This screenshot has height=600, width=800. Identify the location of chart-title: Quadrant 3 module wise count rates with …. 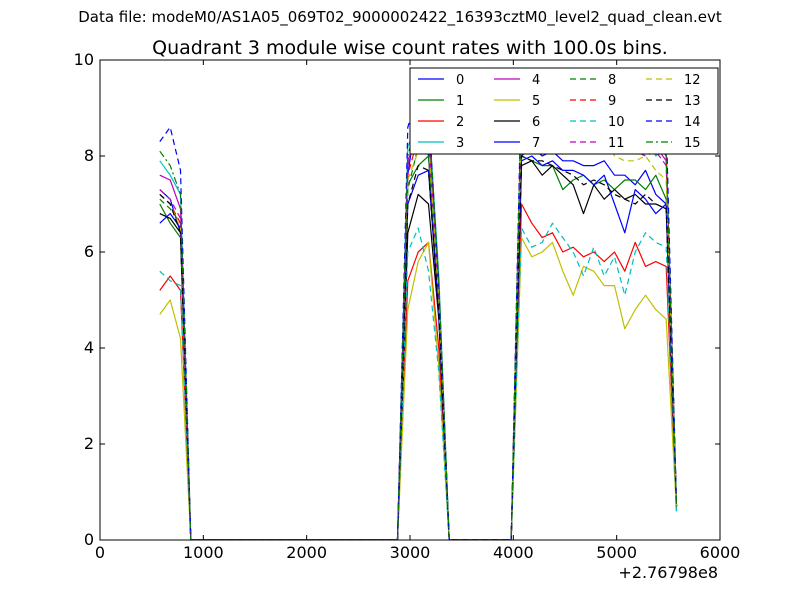
(410, 48).